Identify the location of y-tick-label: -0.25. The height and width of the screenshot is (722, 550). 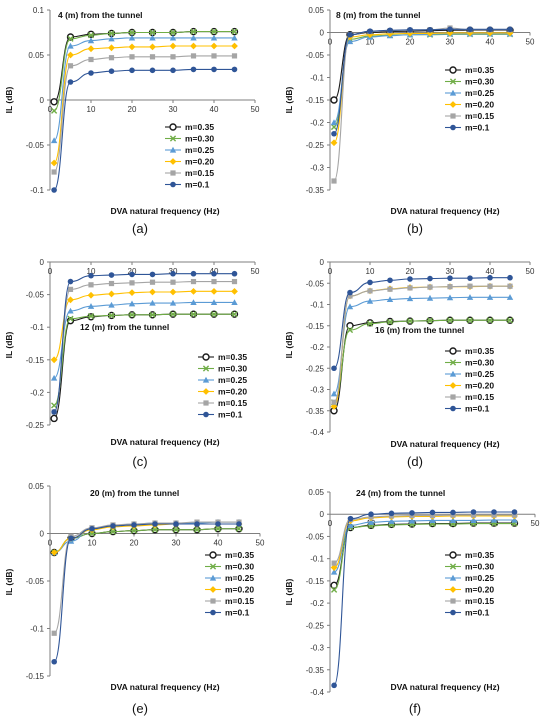
(315, 625).